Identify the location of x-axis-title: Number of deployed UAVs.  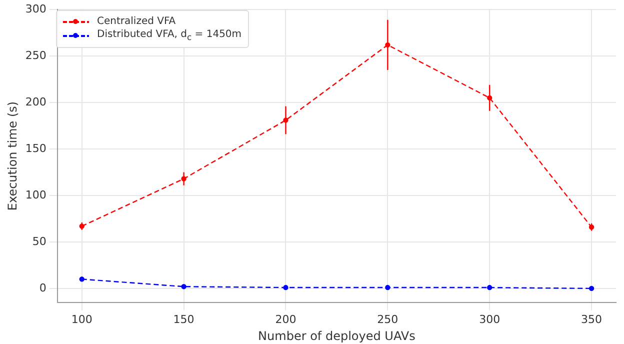
(337, 335).